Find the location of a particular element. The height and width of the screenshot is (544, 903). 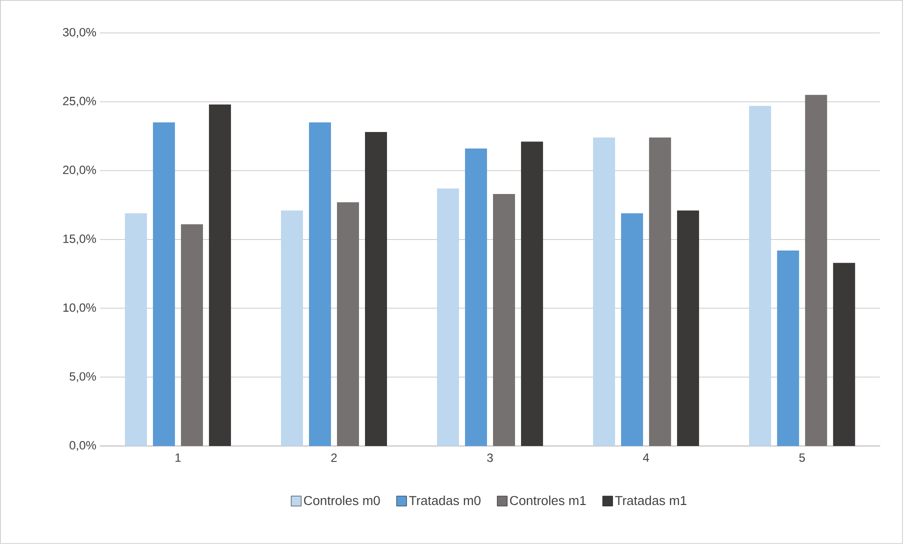

y-tick-label: 25,0% is located at coordinates (79, 101).